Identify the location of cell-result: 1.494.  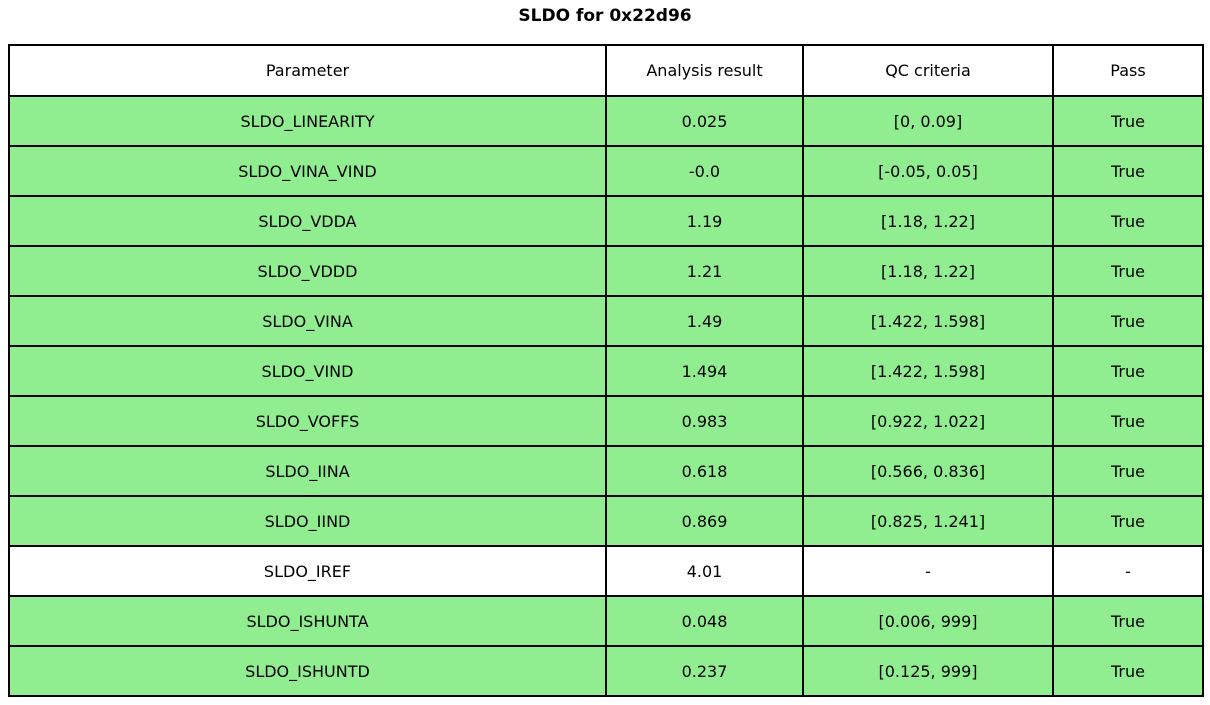
(704, 371).